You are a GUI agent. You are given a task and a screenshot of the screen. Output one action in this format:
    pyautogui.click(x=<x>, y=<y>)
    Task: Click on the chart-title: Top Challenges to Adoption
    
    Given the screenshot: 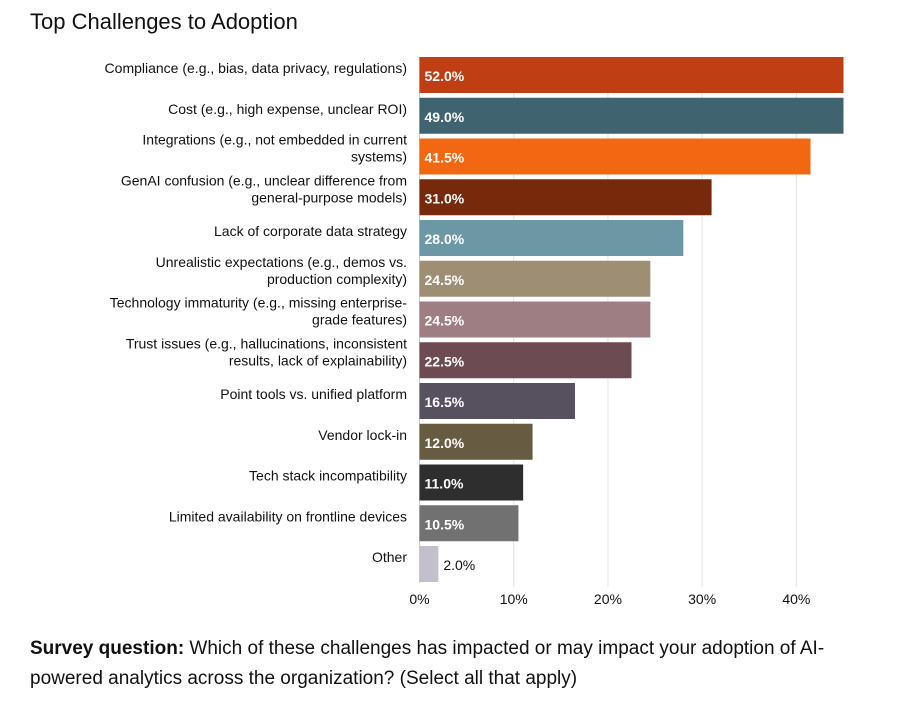 What is the action you would take?
    pyautogui.click(x=164, y=21)
    